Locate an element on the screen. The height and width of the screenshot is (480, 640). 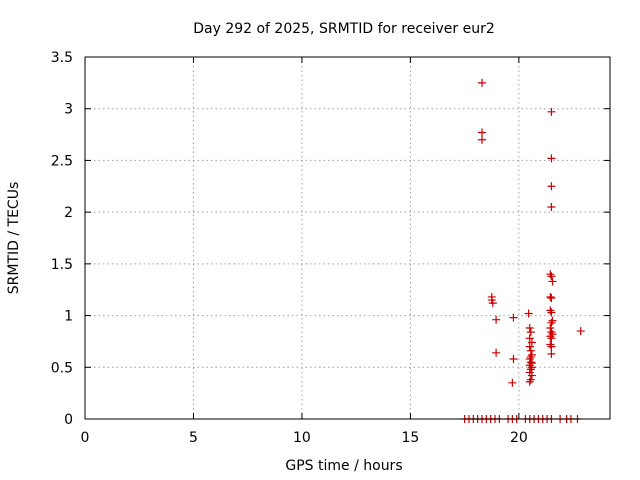
data-points is located at coordinates (522, 250).